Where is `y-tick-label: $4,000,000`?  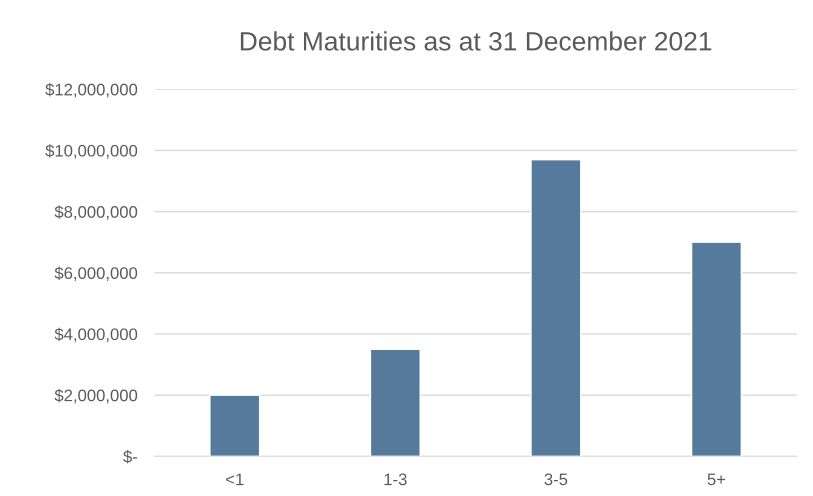
y-tick-label: $4,000,000 is located at coordinates (96, 335).